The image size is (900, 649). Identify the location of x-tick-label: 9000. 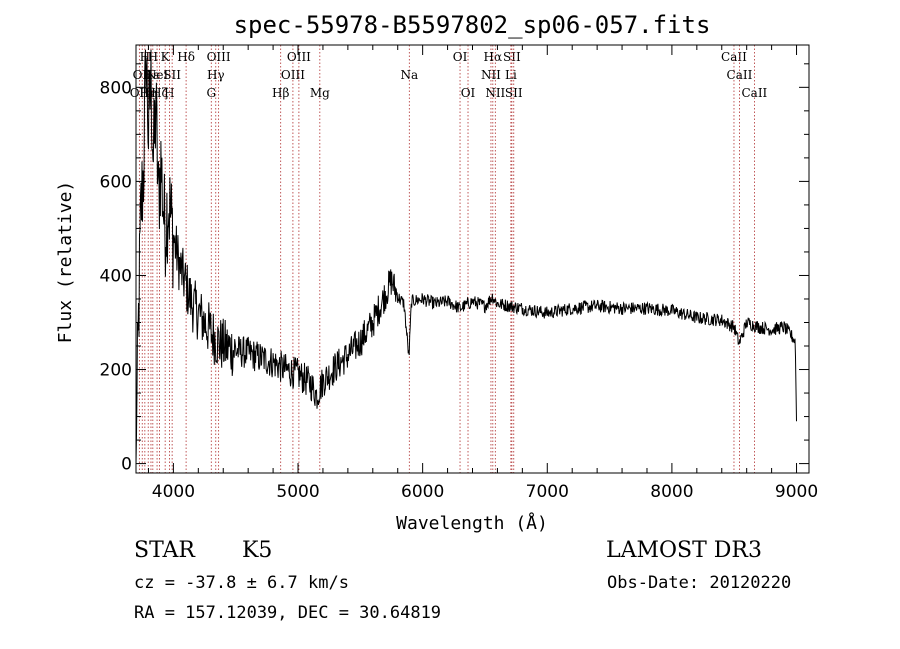
(796, 492).